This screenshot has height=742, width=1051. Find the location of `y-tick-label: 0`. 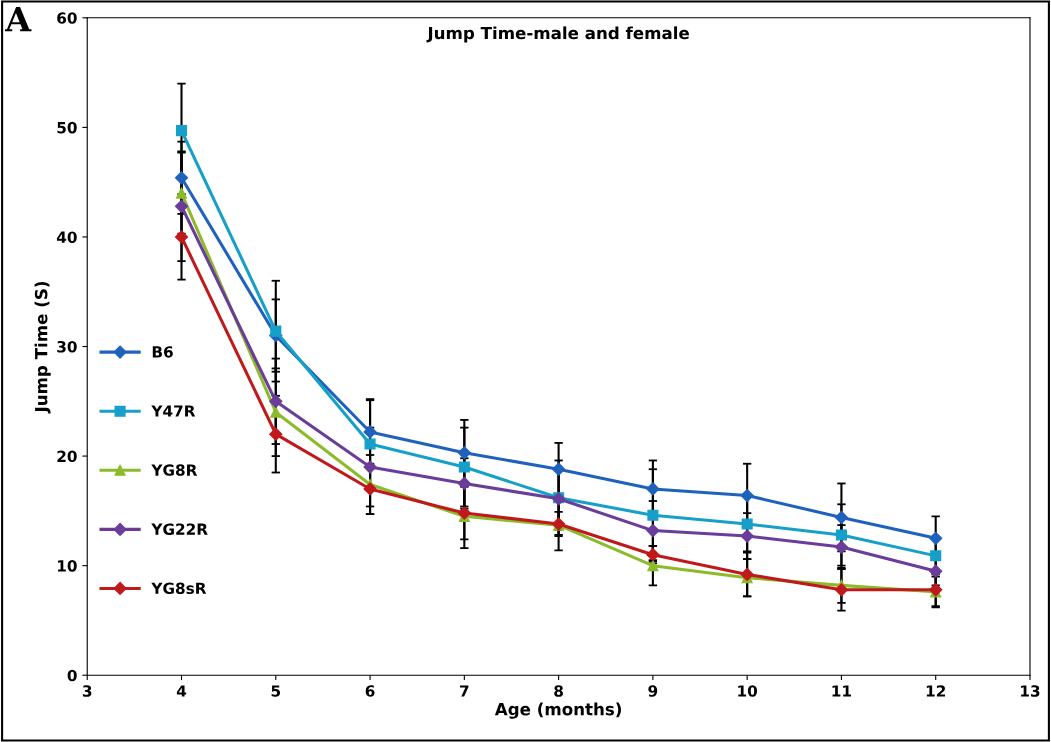

y-tick-label: 0 is located at coordinates (72, 675).